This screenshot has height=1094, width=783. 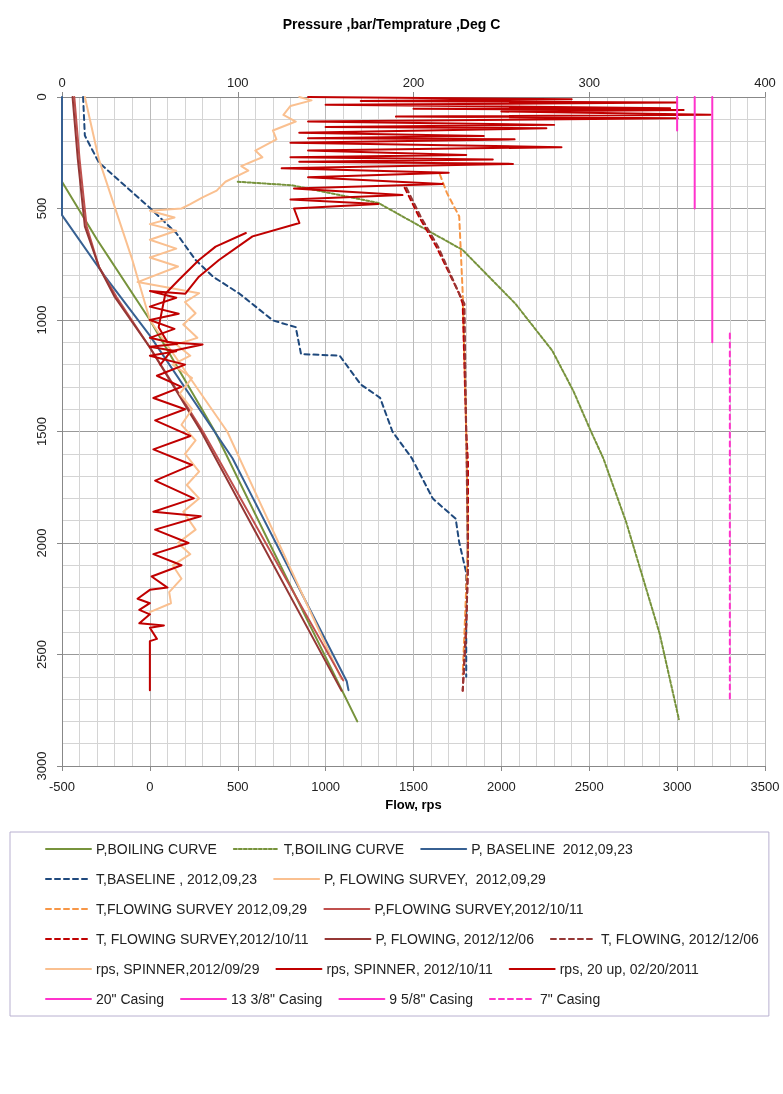 What do you see at coordinates (177, 879) in the screenshot?
I see `legend-label: T,BASELINE , 2012,09,23` at bounding box center [177, 879].